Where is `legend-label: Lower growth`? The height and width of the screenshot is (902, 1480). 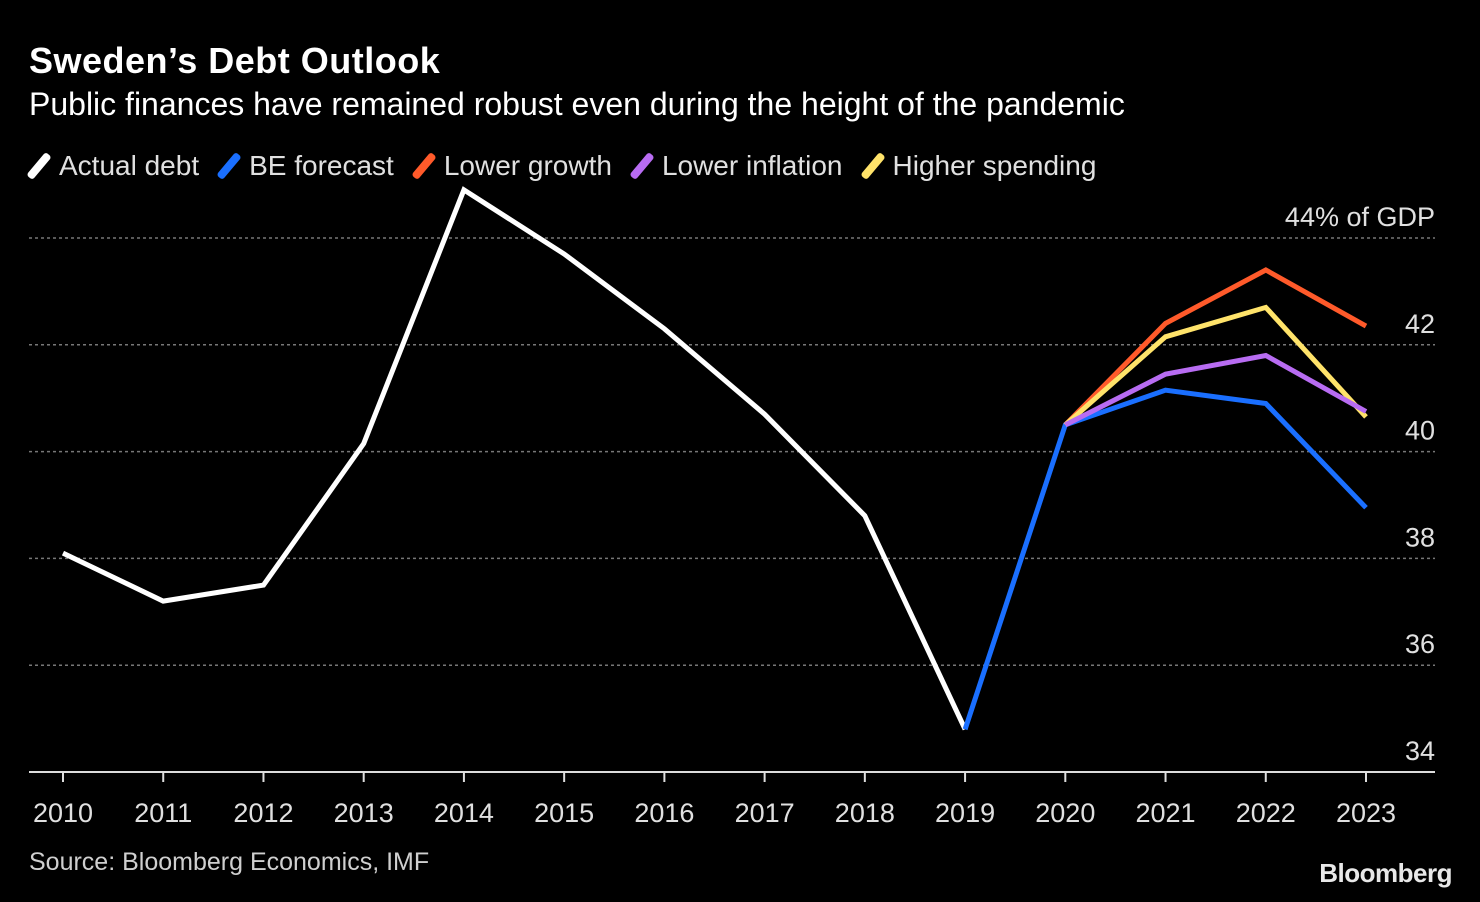
legend-label: Lower growth is located at coordinates (527, 165).